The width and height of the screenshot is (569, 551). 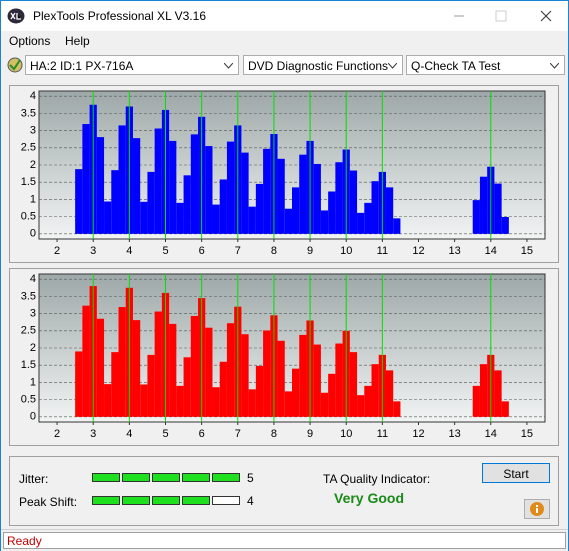 What do you see at coordinates (202, 251) in the screenshot?
I see `x-tick-label: 6` at bounding box center [202, 251].